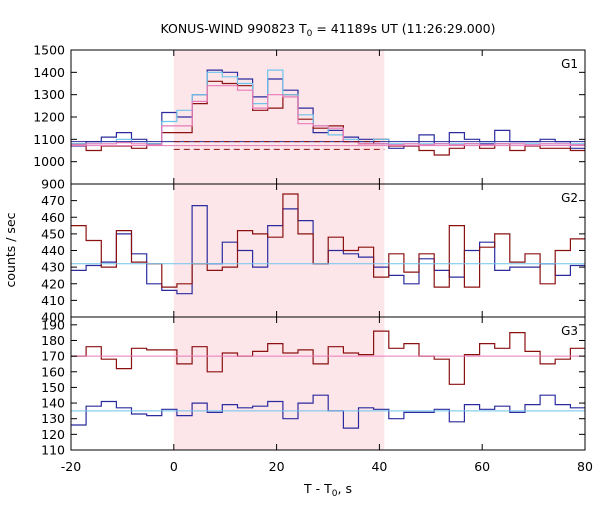 The image size is (600, 505). Describe the element at coordinates (53, 184) in the screenshot. I see `y-tick-label: 900` at that location.